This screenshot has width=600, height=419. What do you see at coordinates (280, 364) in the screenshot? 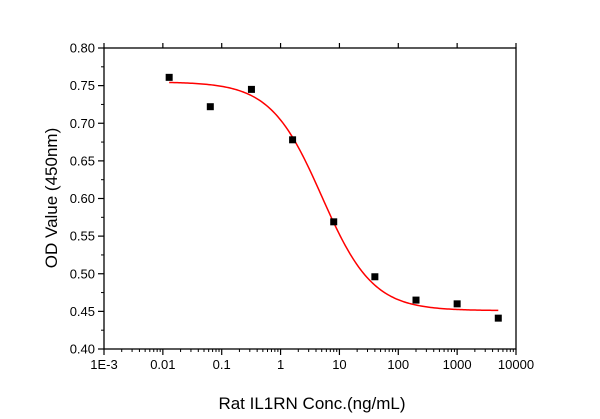
I see `x-tick-label: 1` at bounding box center [280, 364].